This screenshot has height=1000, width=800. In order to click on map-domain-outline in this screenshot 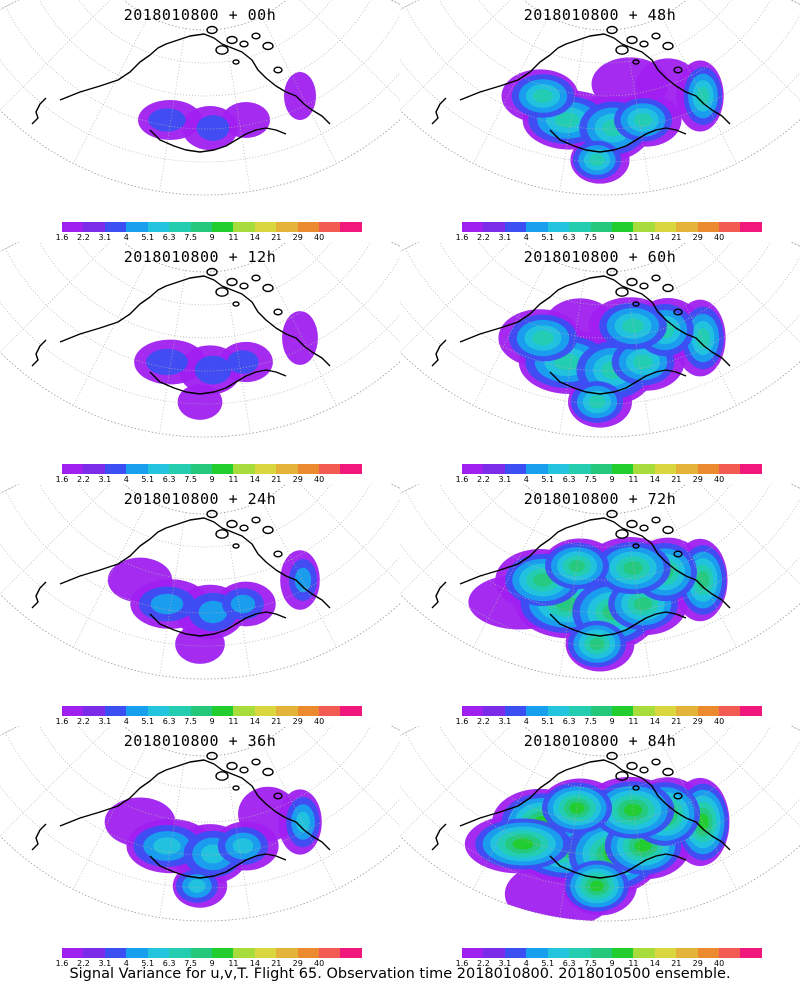, I will do `click(200, 98)`.